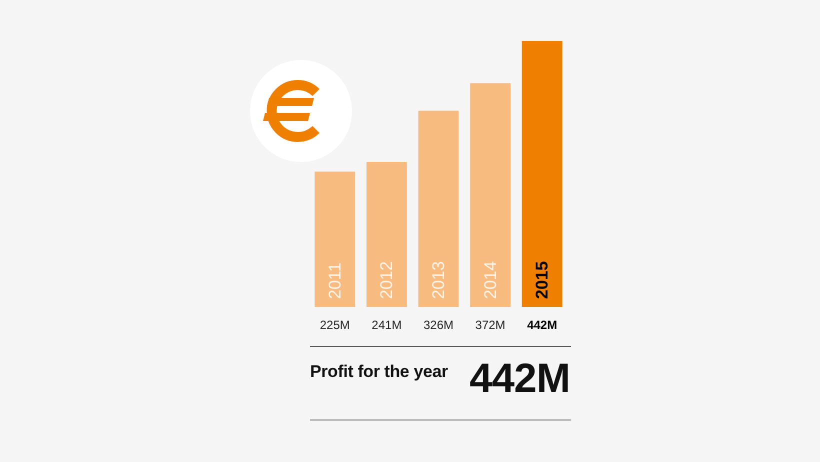 Image resolution: width=820 pixels, height=462 pixels. Describe the element at coordinates (542, 325) in the screenshot. I see `data-label: 442M` at that location.